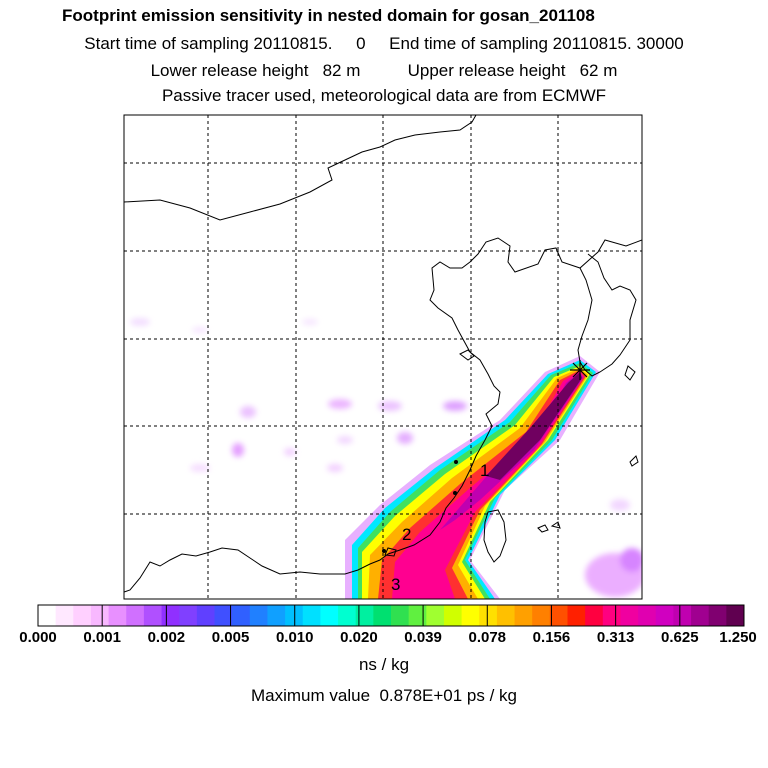  Describe the element at coordinates (580, 370) in the screenshot. I see `receptor-star-icon` at that location.